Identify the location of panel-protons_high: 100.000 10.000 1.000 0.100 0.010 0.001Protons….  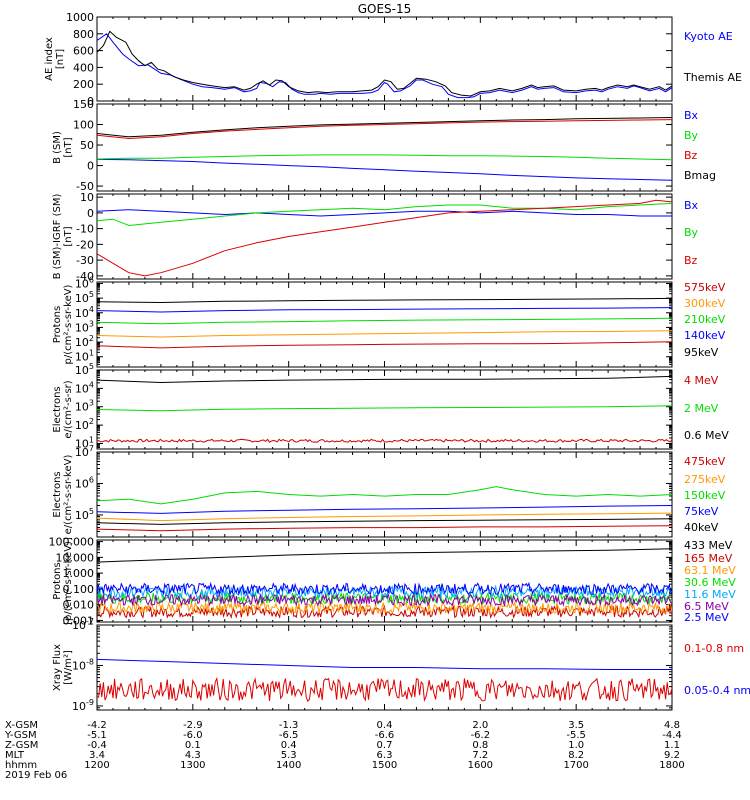
(393, 582).